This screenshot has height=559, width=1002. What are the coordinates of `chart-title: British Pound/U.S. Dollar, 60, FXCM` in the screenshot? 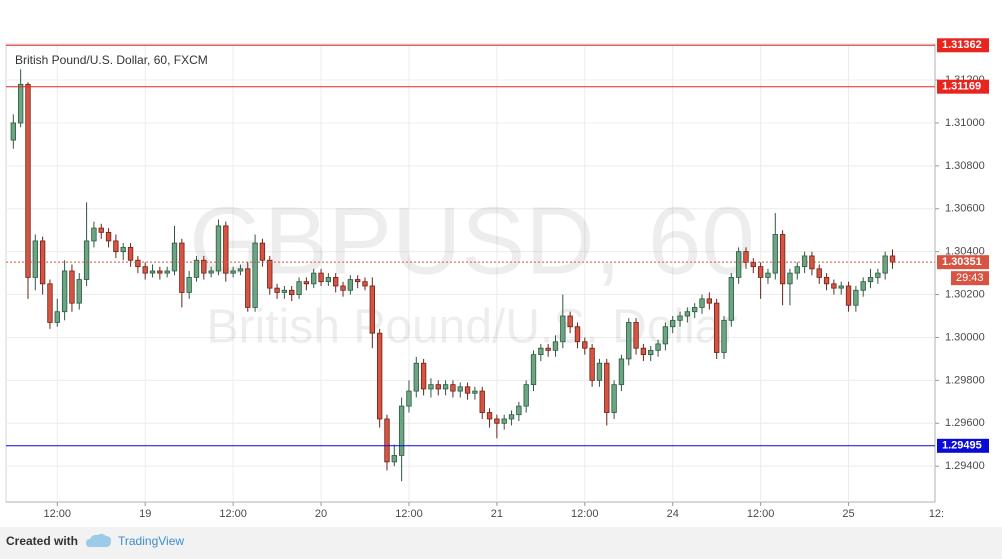 It's located at (111, 60).